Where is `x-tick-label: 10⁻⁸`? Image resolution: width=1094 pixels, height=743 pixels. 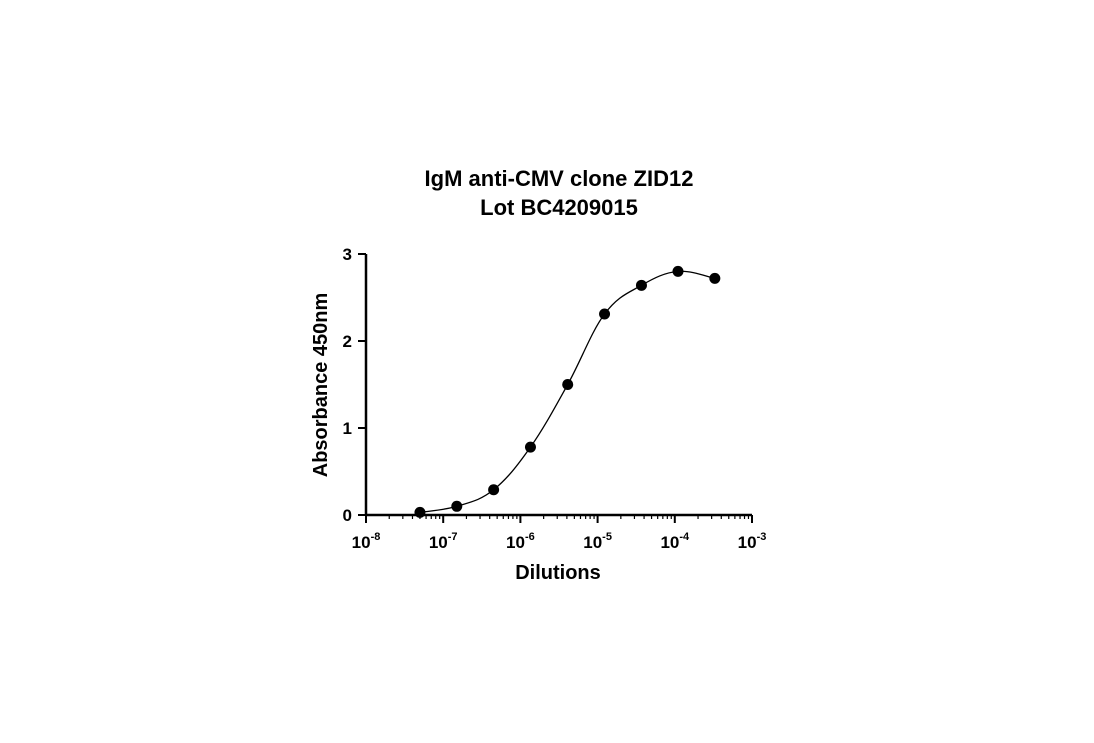
x-tick-label: 10⁻⁸ is located at coordinates (366, 541).